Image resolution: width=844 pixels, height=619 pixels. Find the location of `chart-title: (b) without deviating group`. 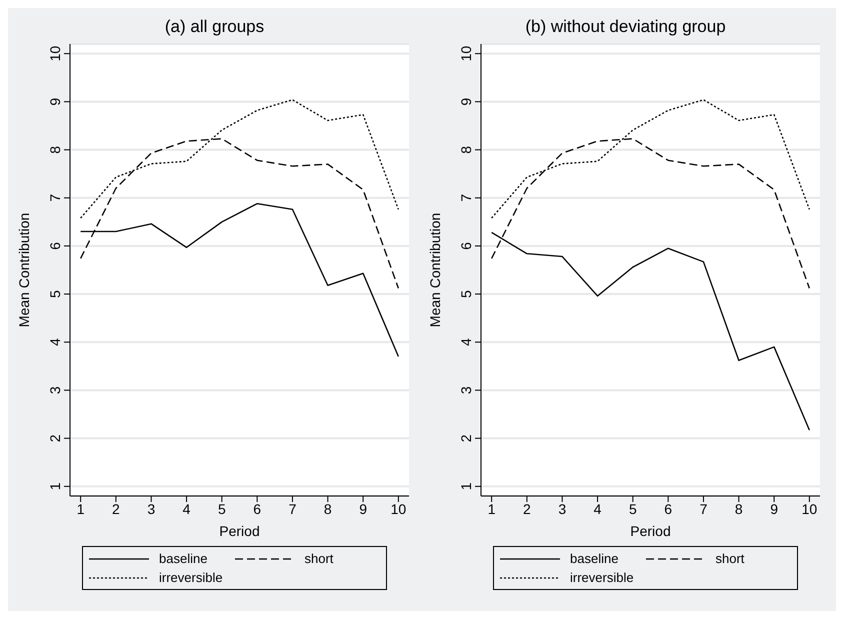

chart-title: (b) without deviating group is located at coordinates (625, 27).